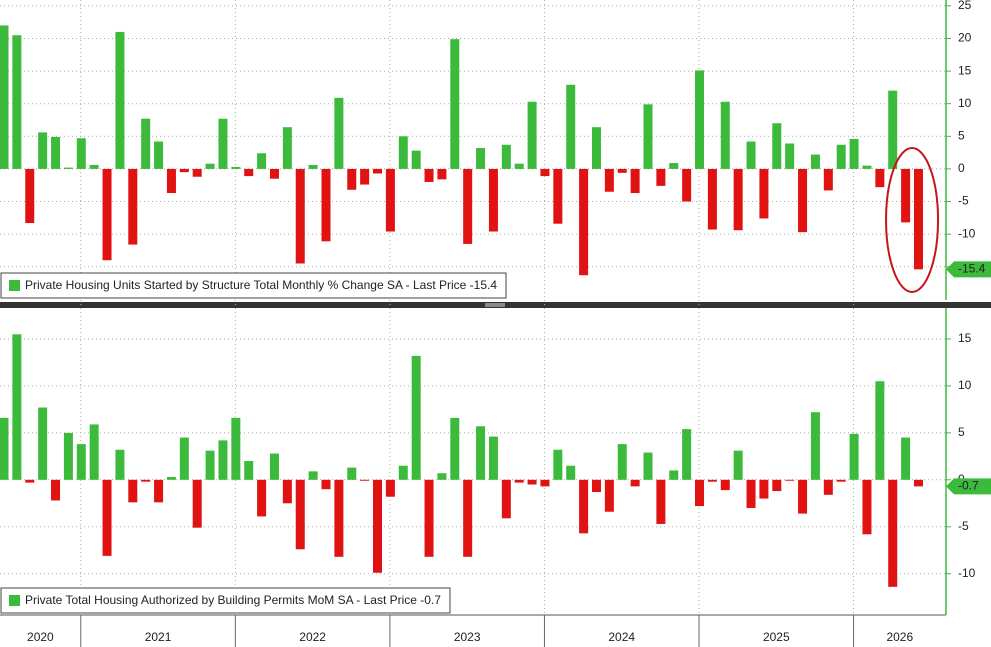 This screenshot has height=647, width=991. Describe the element at coordinates (972, 269) in the screenshot. I see `last-value-label: -15.4` at that location.